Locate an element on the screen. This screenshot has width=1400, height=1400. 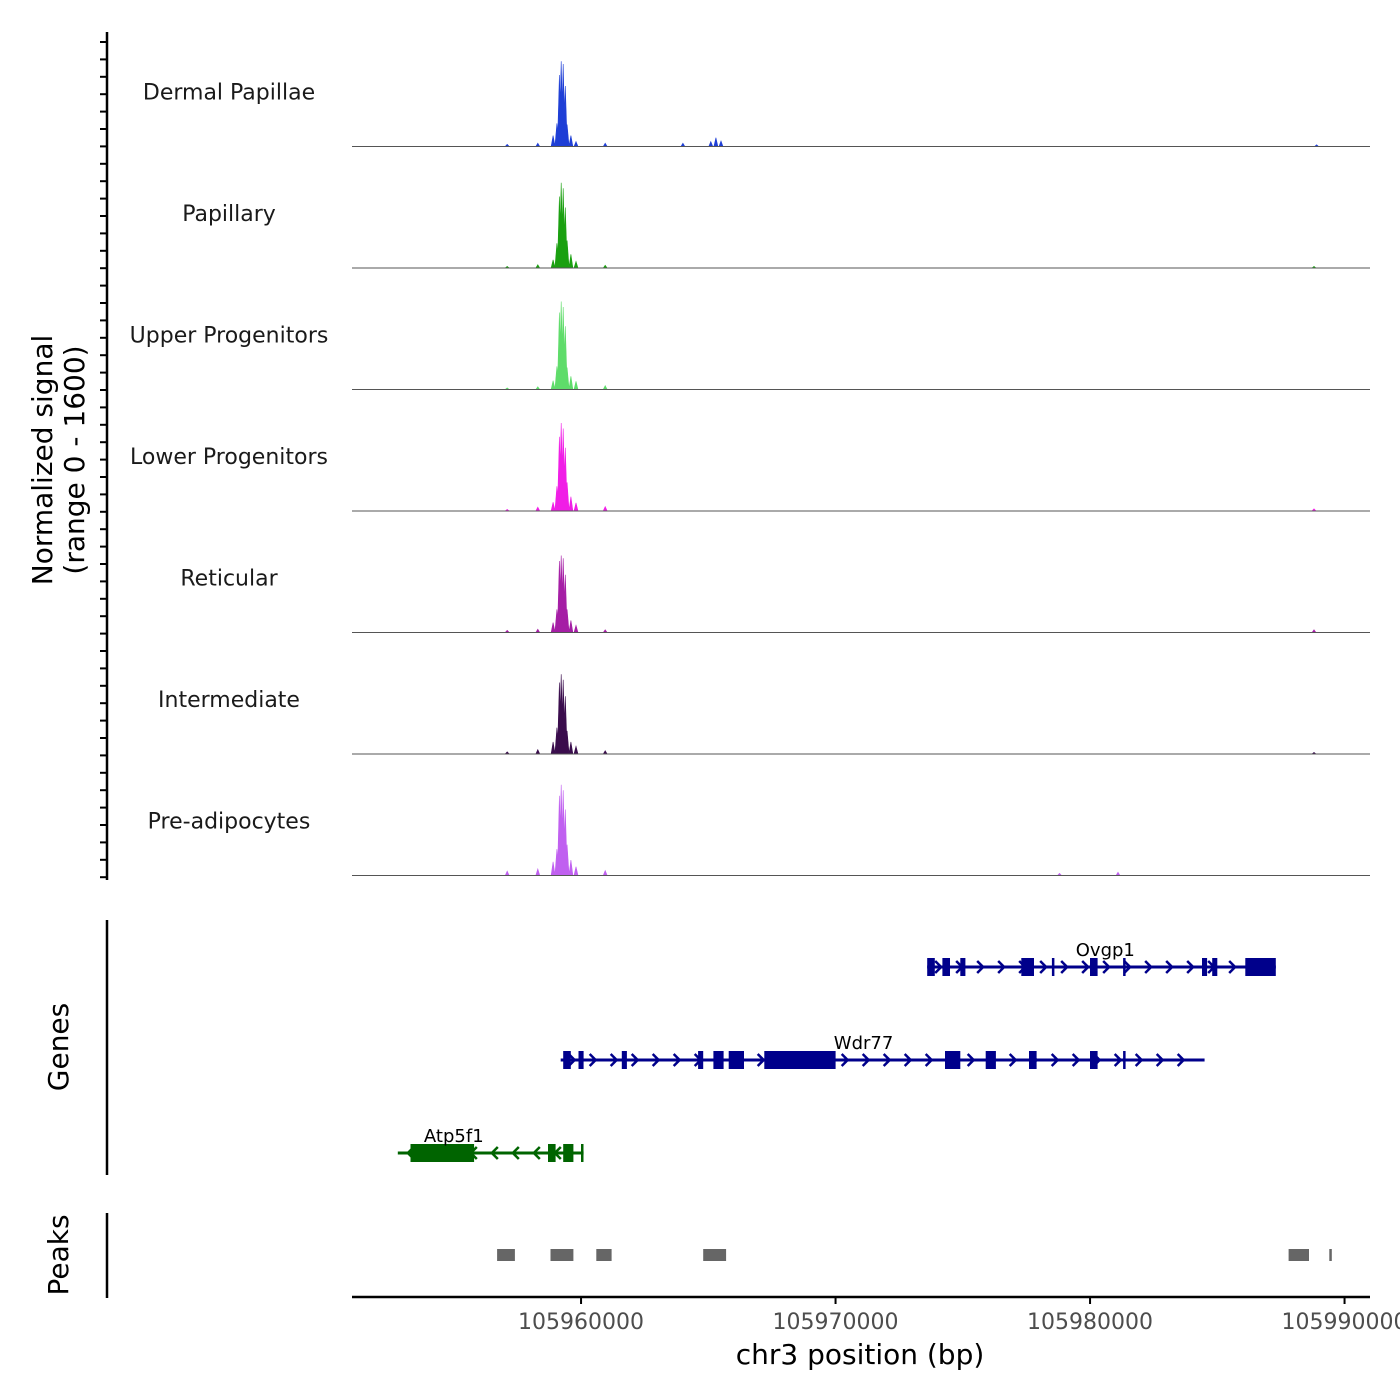
gene-wdr77: Wdr77 is located at coordinates (882, 1051).